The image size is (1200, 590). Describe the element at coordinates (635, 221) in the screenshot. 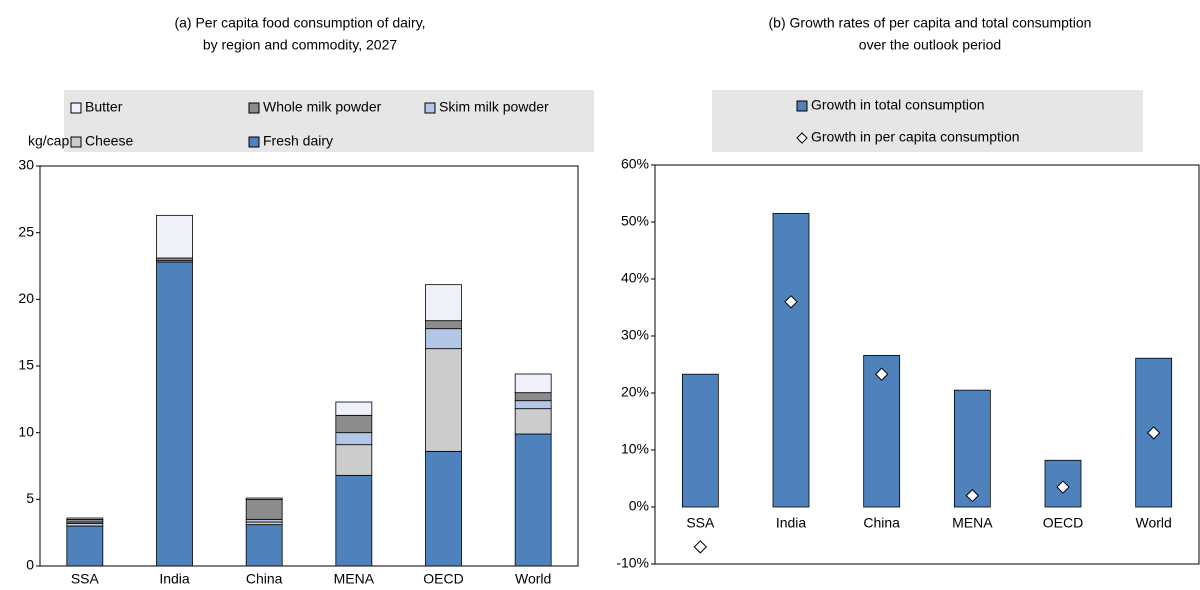

I see `y-tick-label: 50%` at that location.